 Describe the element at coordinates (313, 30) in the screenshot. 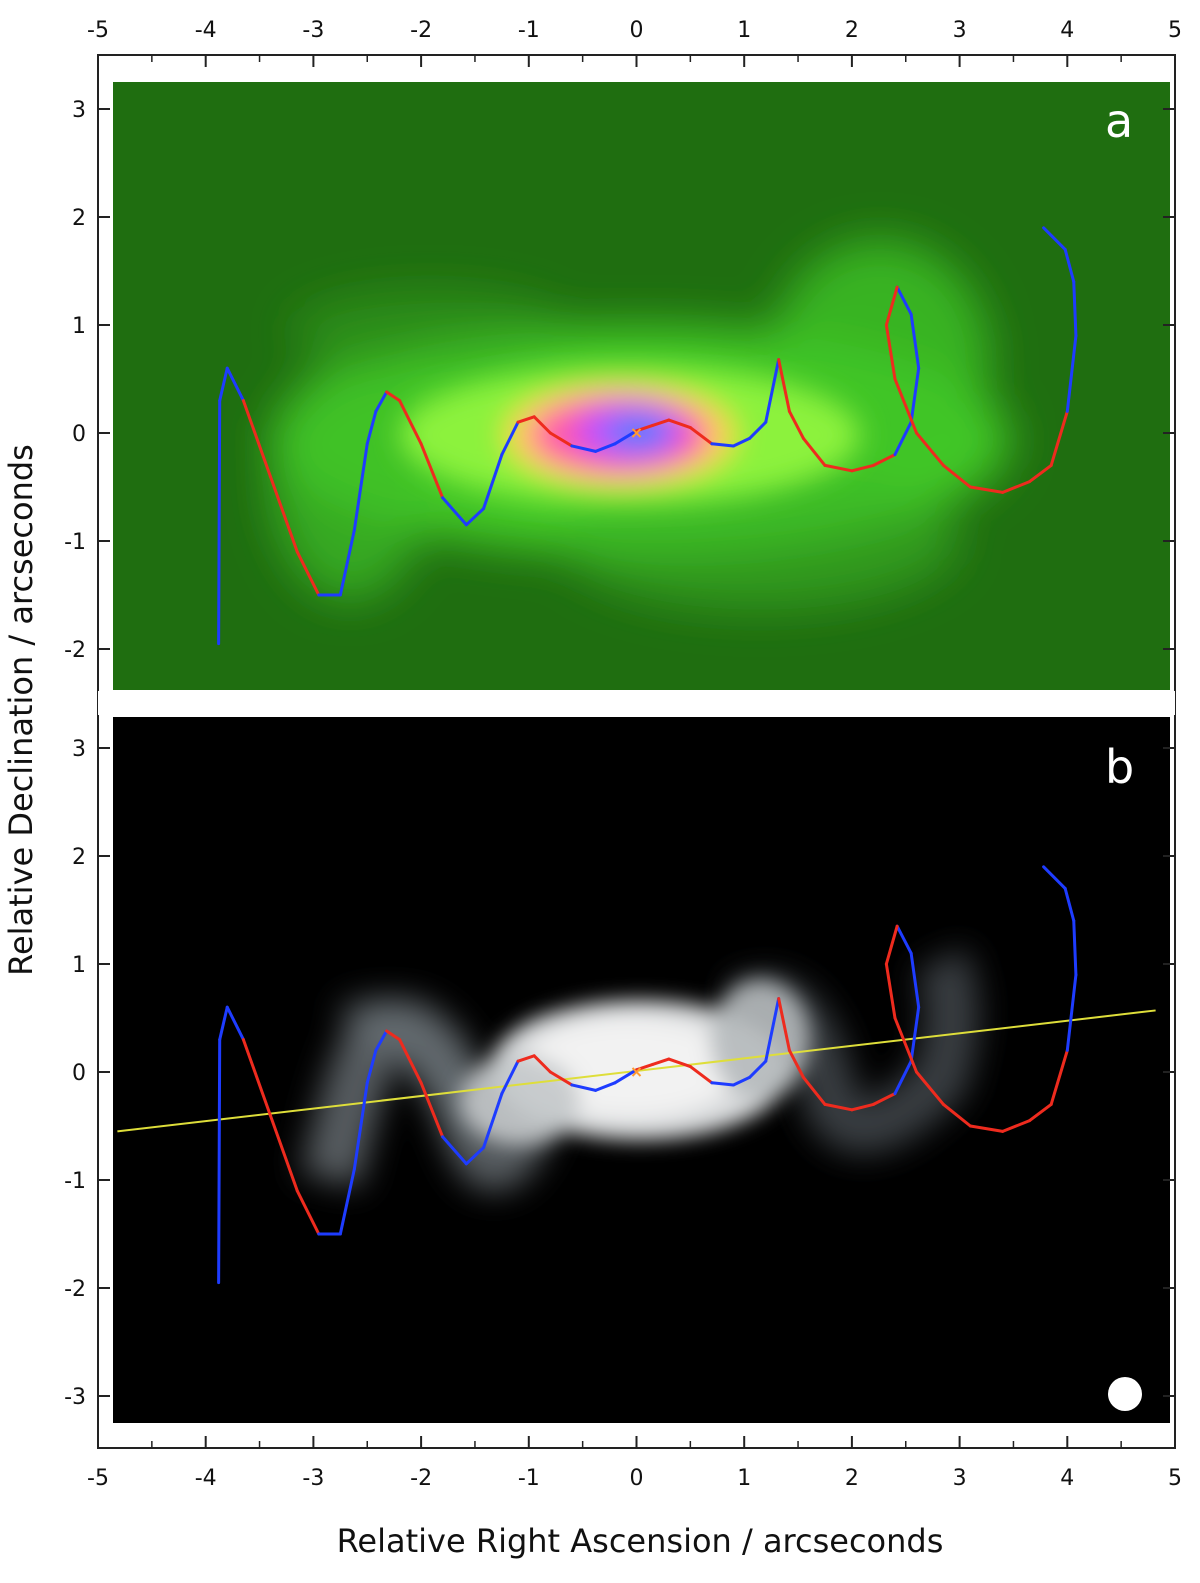

I see `x-tick-label-top: -3` at that location.